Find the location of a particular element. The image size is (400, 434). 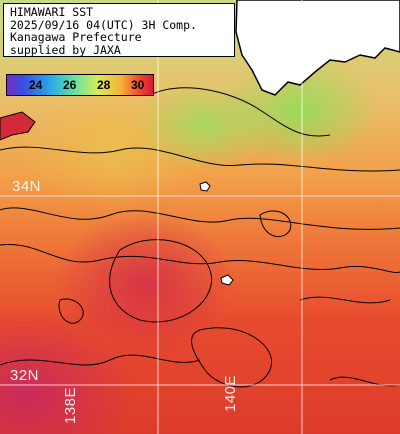

colorbar-tick-26: 26 is located at coordinates (70, 85).